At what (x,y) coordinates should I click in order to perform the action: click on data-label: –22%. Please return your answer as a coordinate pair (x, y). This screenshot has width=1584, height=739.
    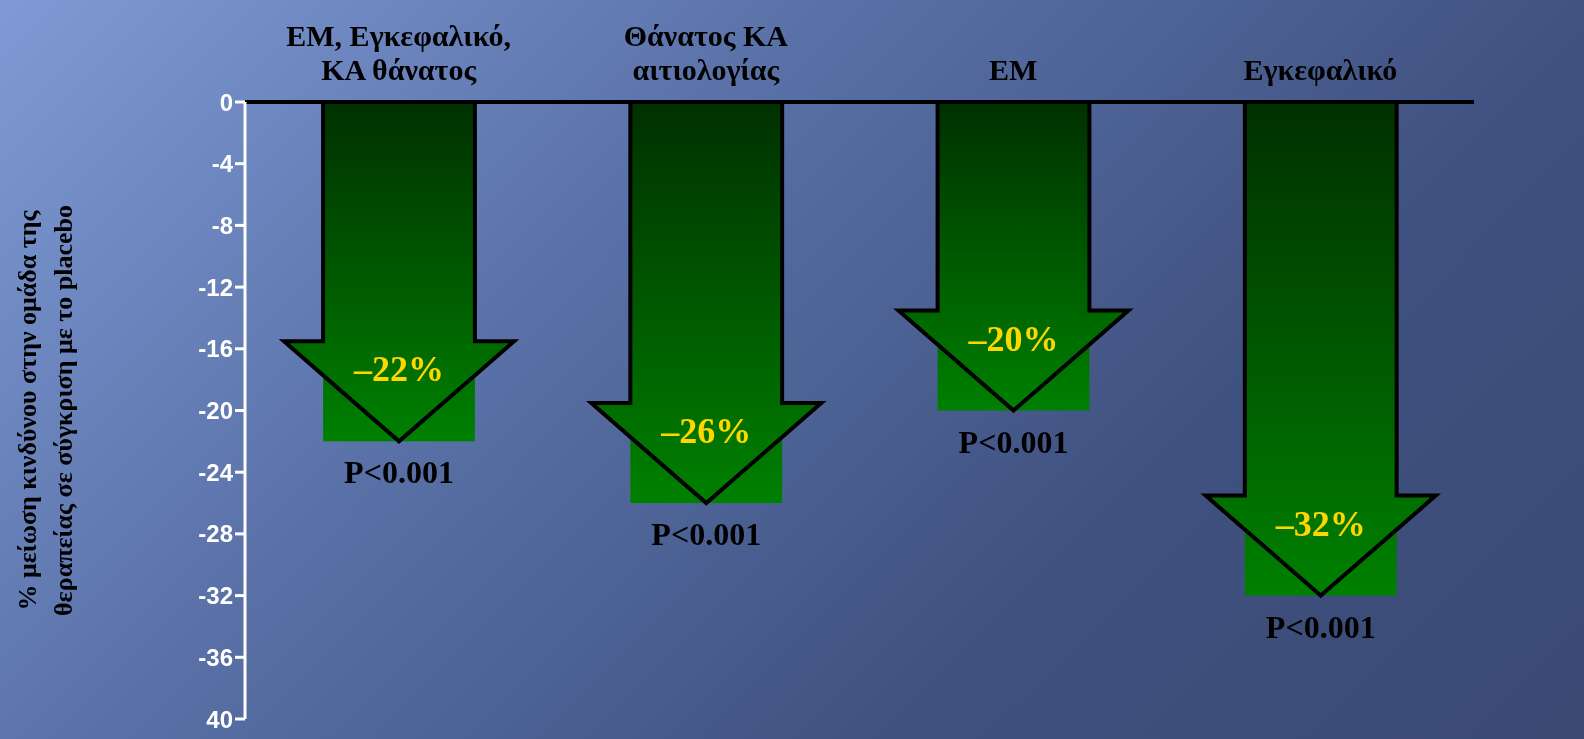
    Looking at the image, I should click on (398, 369).